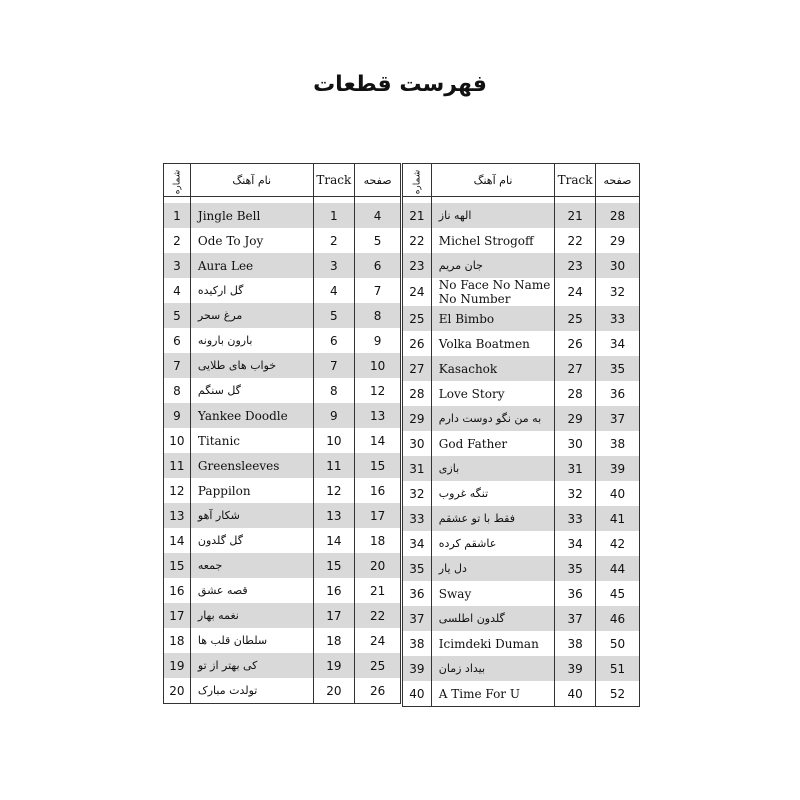 The height and width of the screenshot is (800, 800). I want to click on song-name: عاشقم کرده, so click(493, 543).